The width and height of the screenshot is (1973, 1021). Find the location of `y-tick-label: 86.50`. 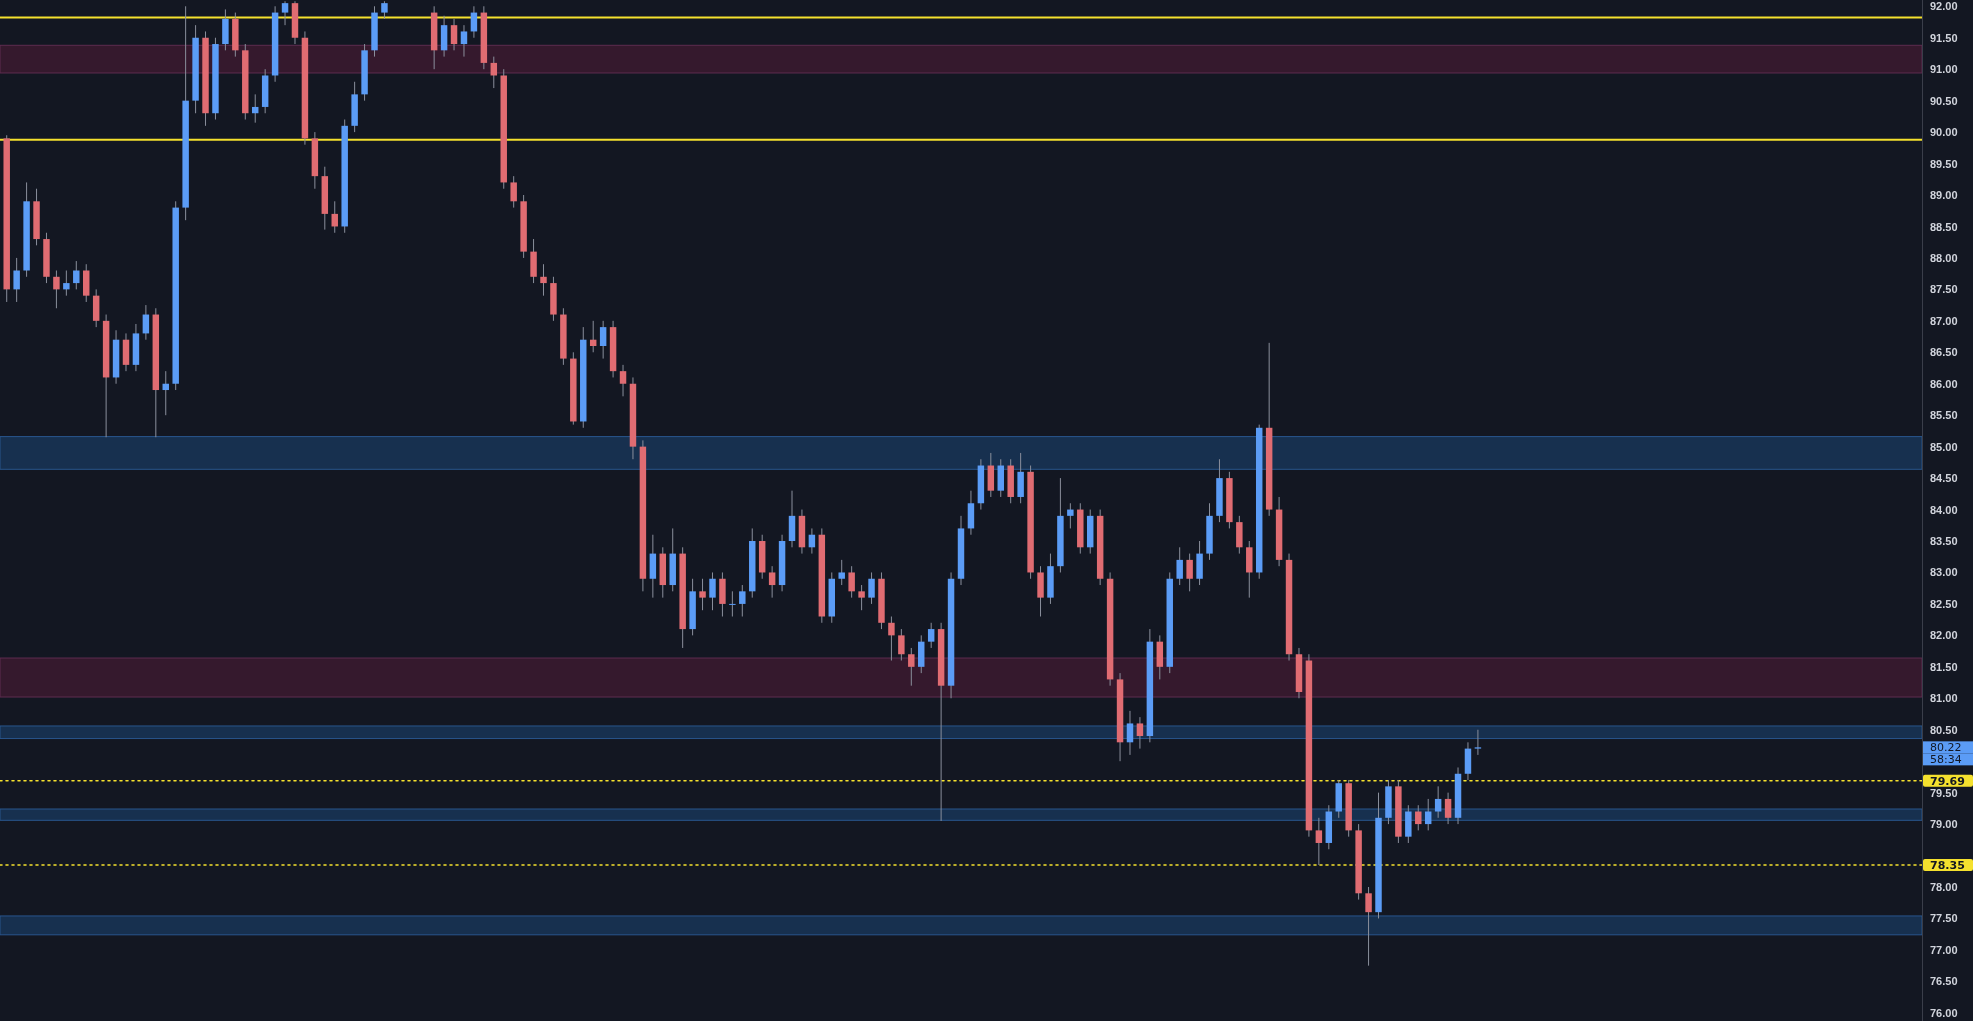

y-tick-label: 86.50 is located at coordinates (1944, 352).